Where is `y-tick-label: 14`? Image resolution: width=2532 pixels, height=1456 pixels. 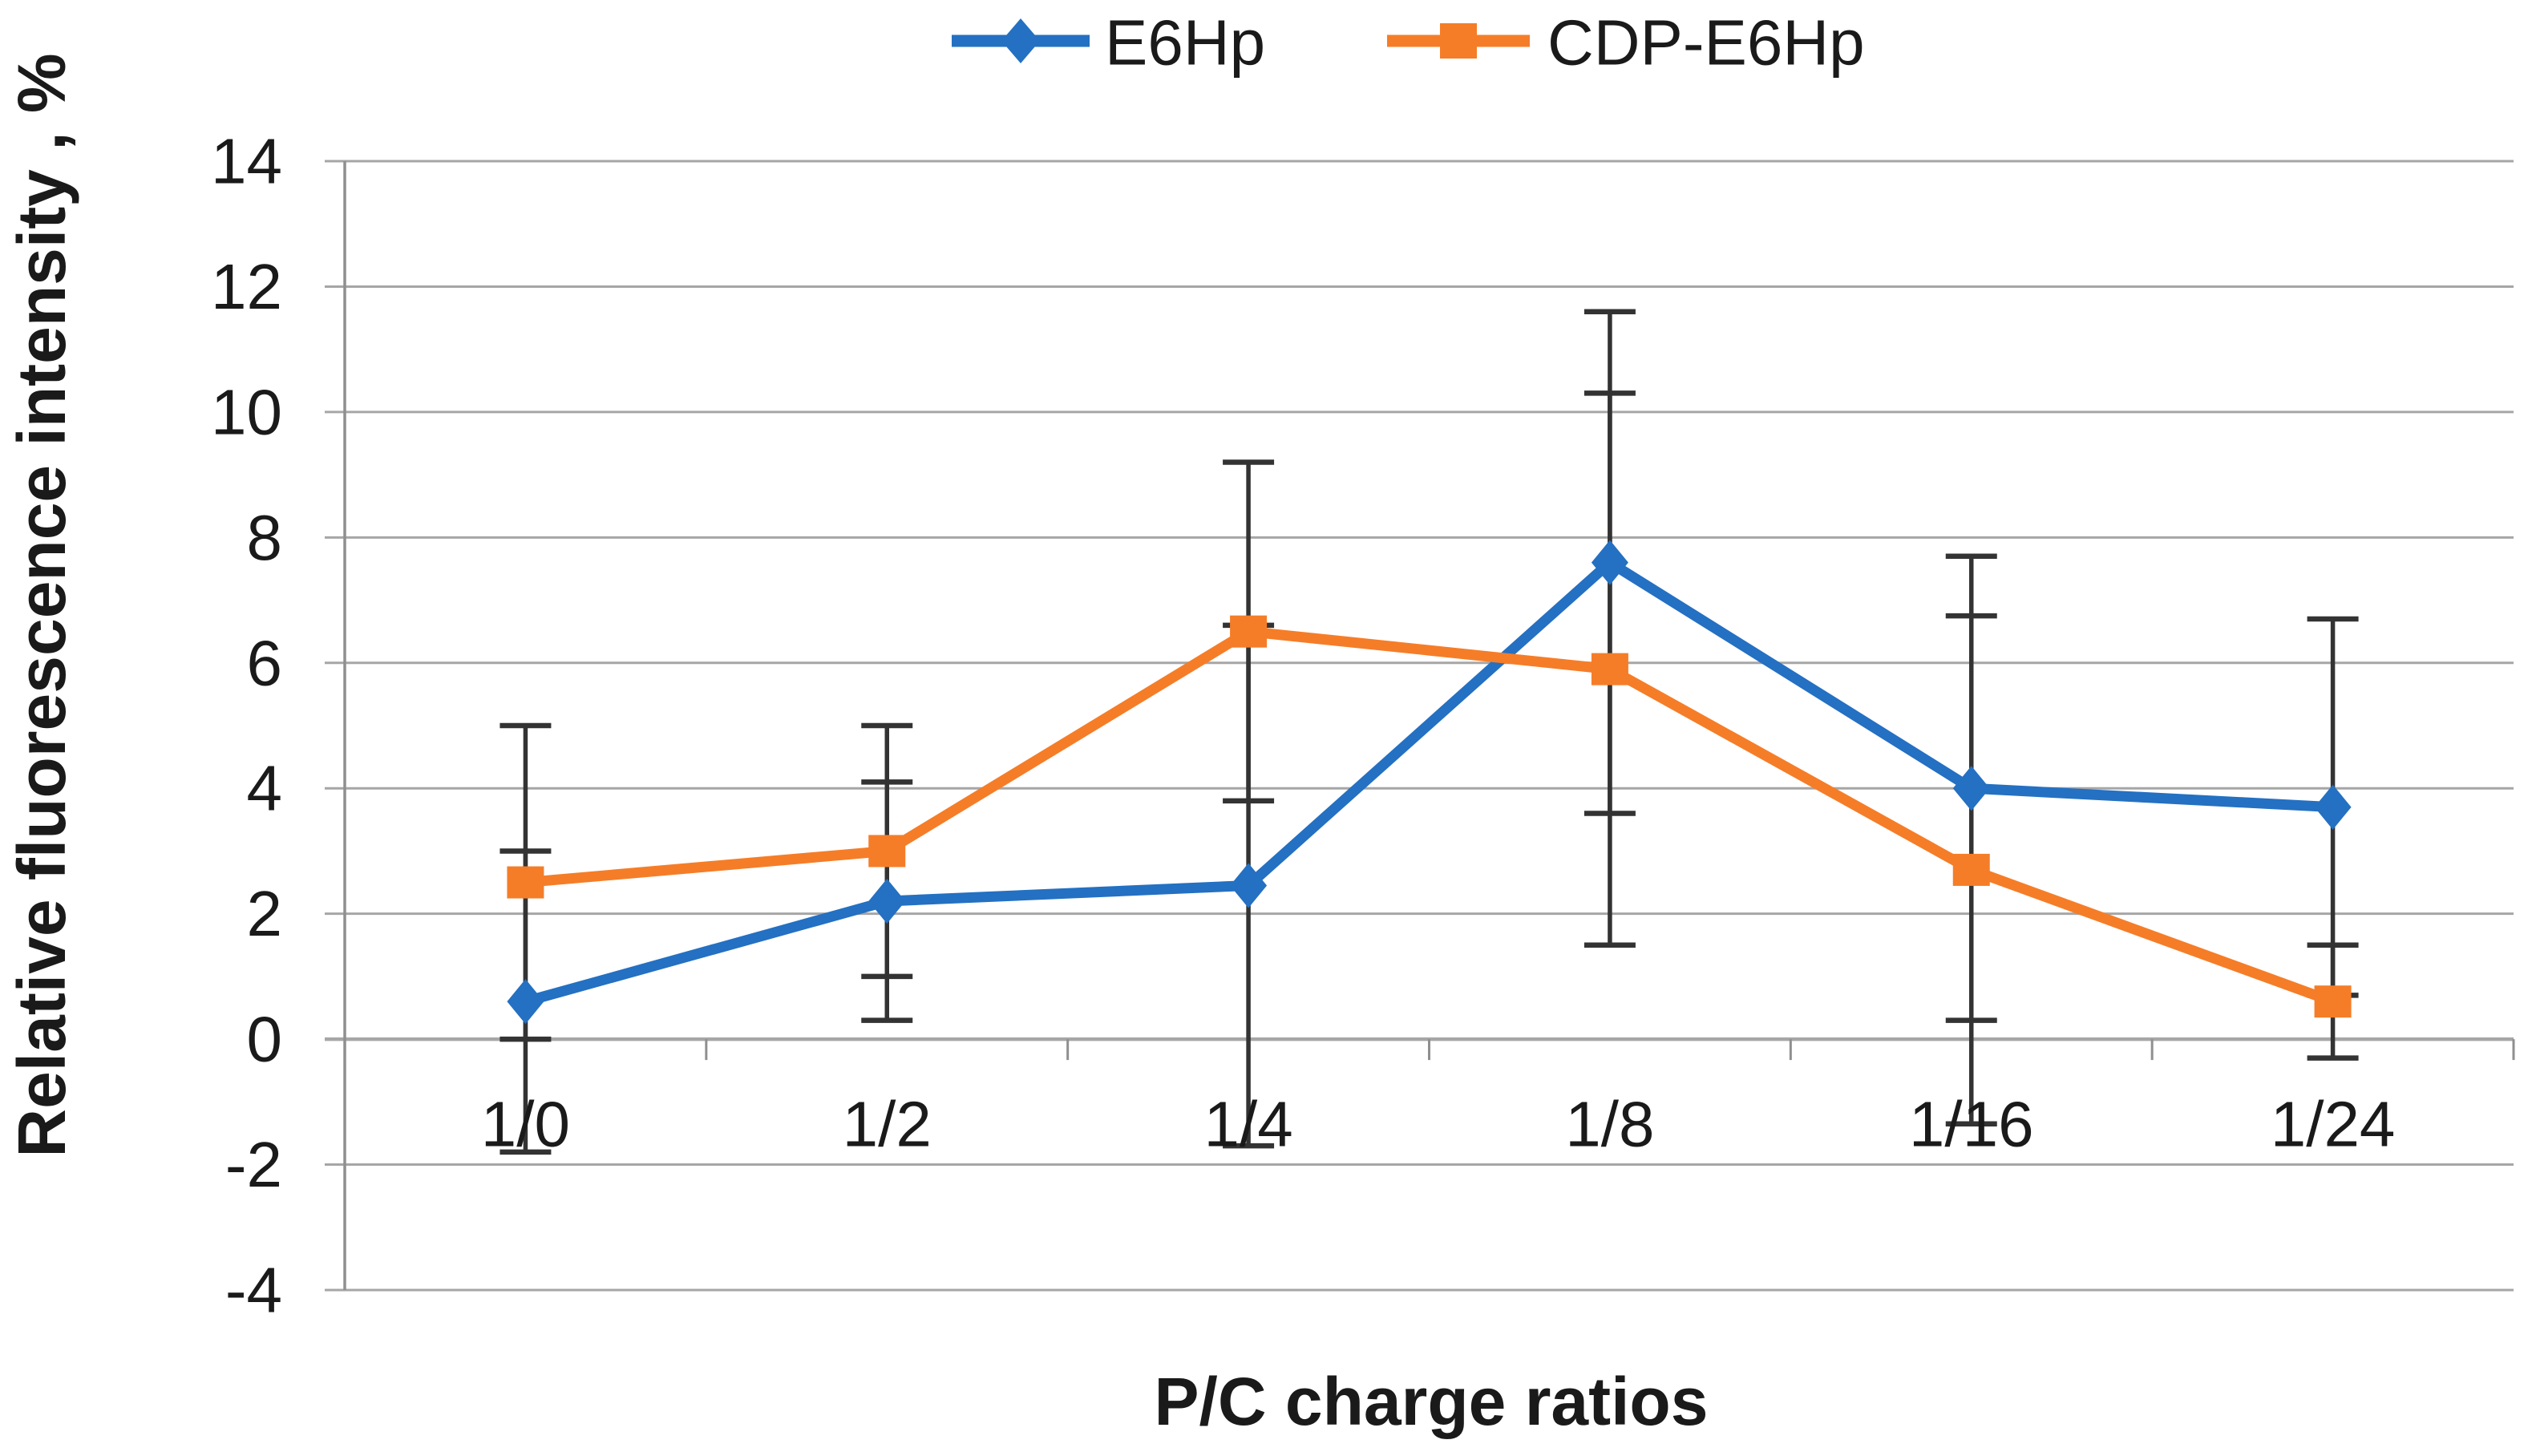 y-tick-label: 14 is located at coordinates (246, 161).